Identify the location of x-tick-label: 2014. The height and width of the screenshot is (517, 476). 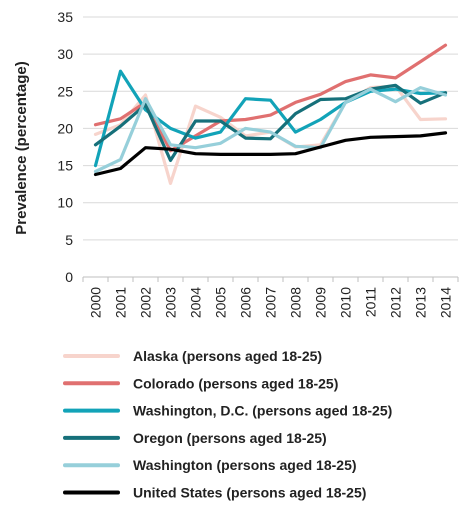
(446, 302).